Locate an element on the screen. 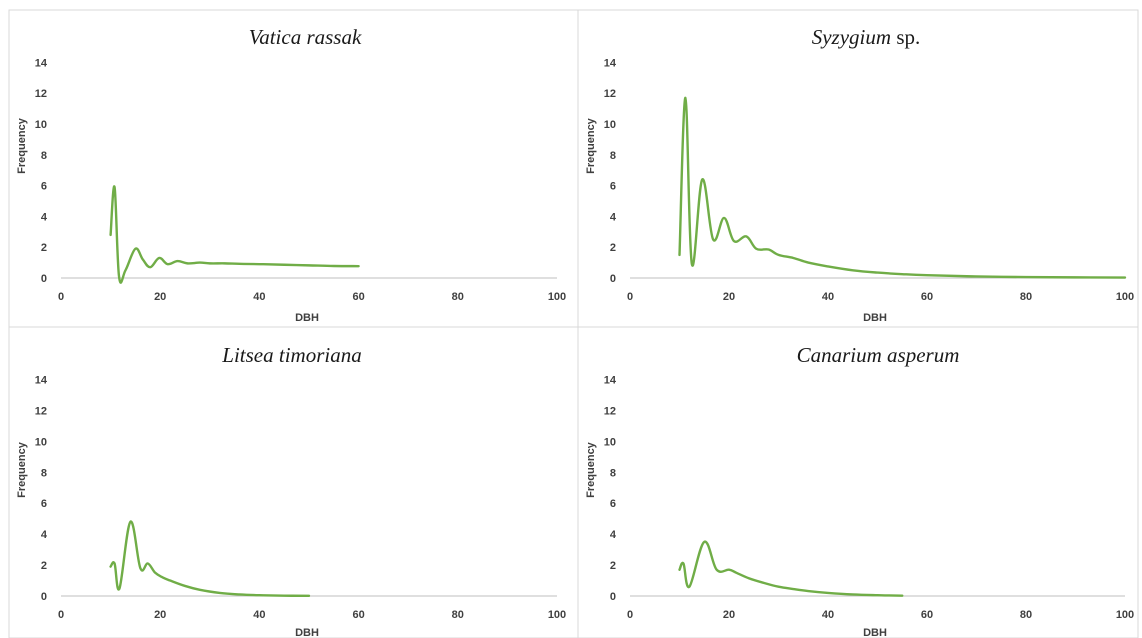 The image size is (1142, 638). chart-title-plain: sp. is located at coordinates (905, 37).